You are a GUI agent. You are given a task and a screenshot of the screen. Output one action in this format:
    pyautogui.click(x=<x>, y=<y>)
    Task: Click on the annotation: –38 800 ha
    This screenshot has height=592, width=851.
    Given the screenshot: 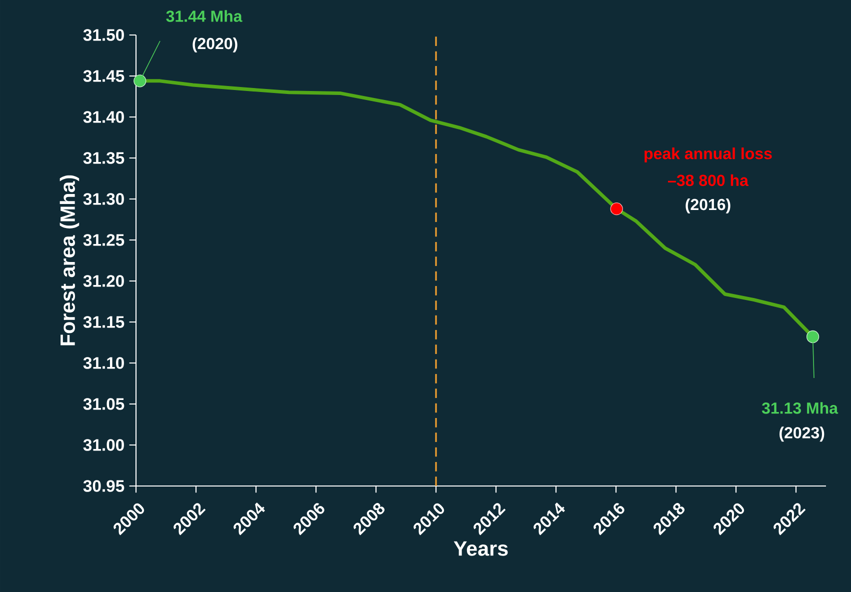 What is the action you would take?
    pyautogui.click(x=708, y=180)
    